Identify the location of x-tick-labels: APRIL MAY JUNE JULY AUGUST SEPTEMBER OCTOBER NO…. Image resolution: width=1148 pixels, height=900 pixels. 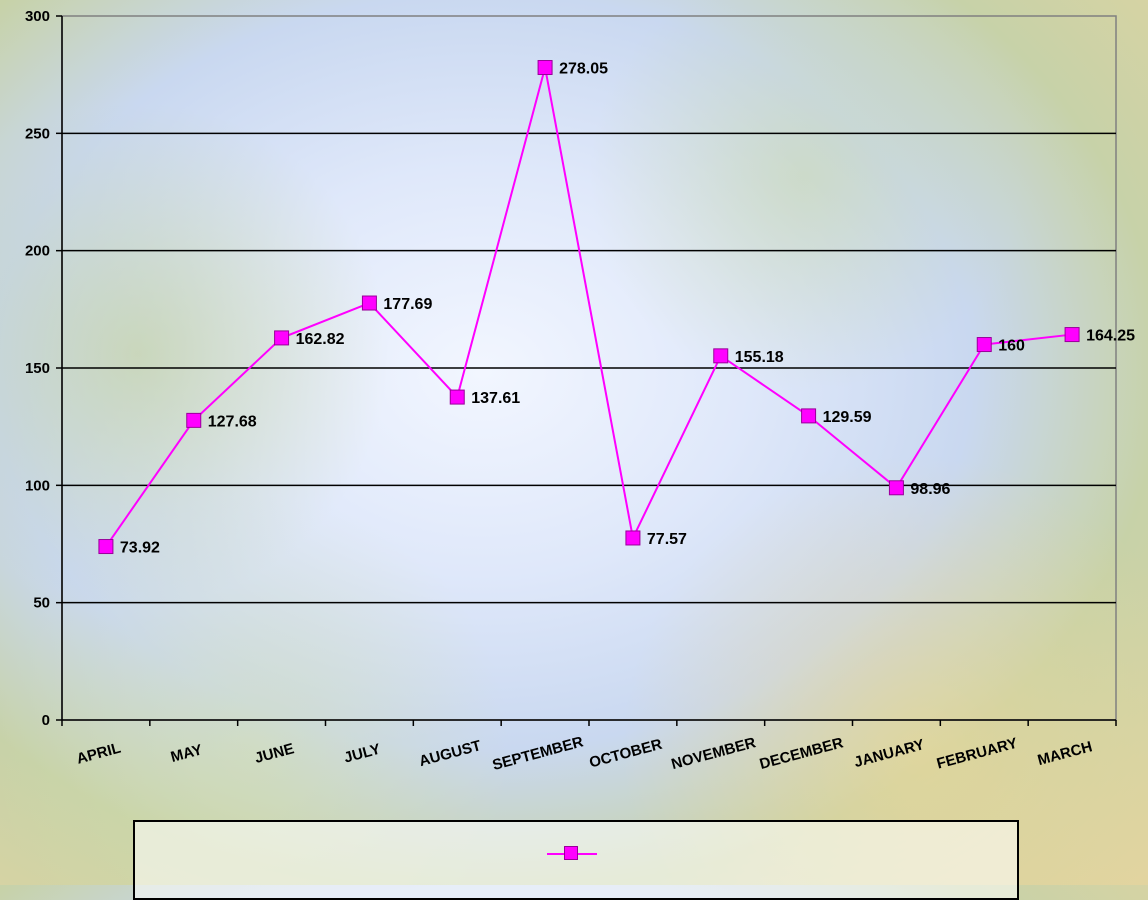
(584, 753).